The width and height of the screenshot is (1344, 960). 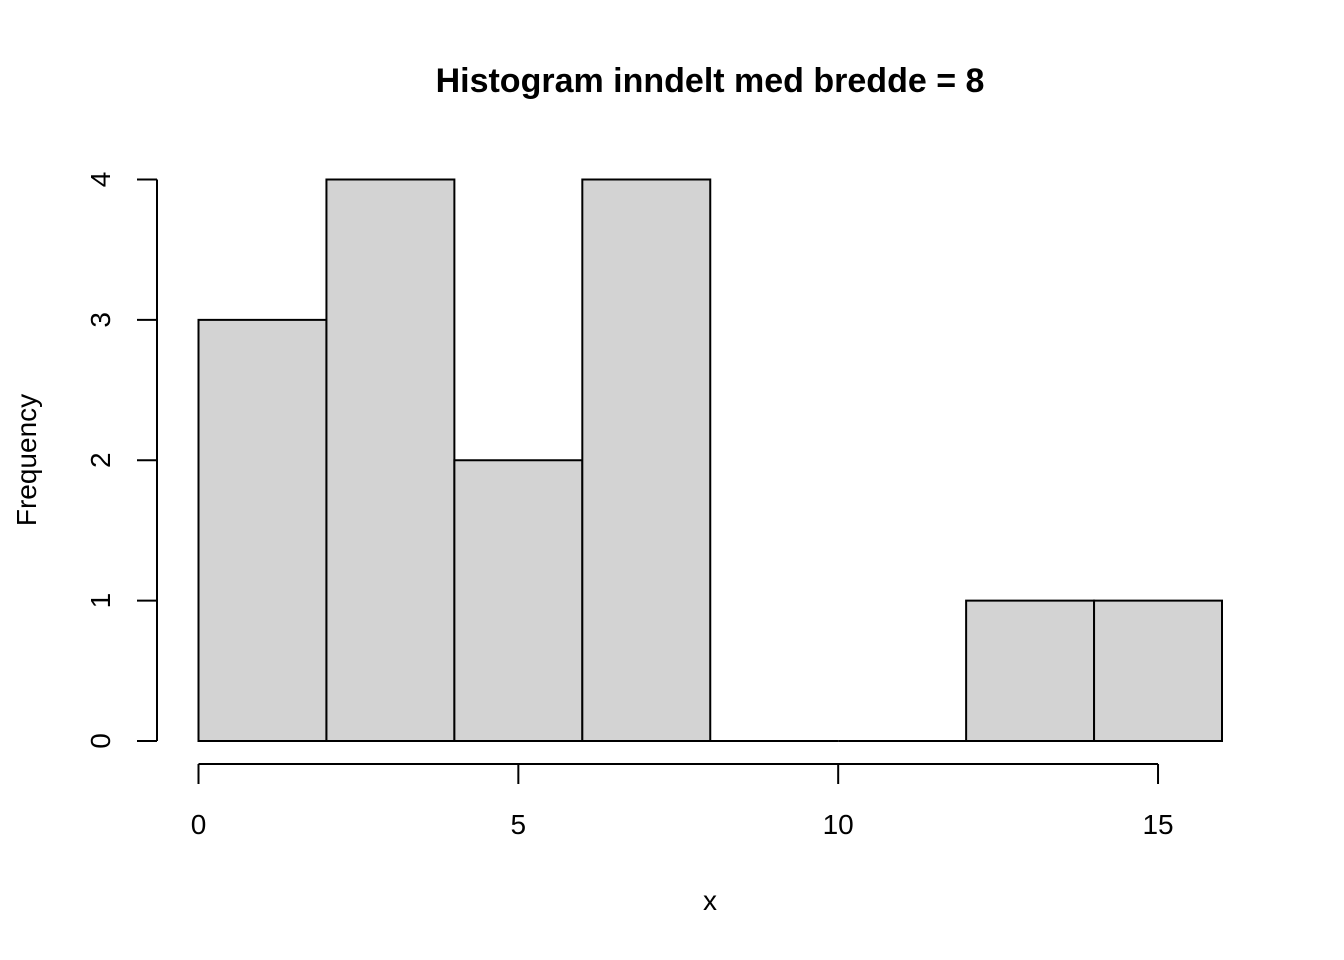 I want to click on x-tick-label: 10, so click(x=838, y=824).